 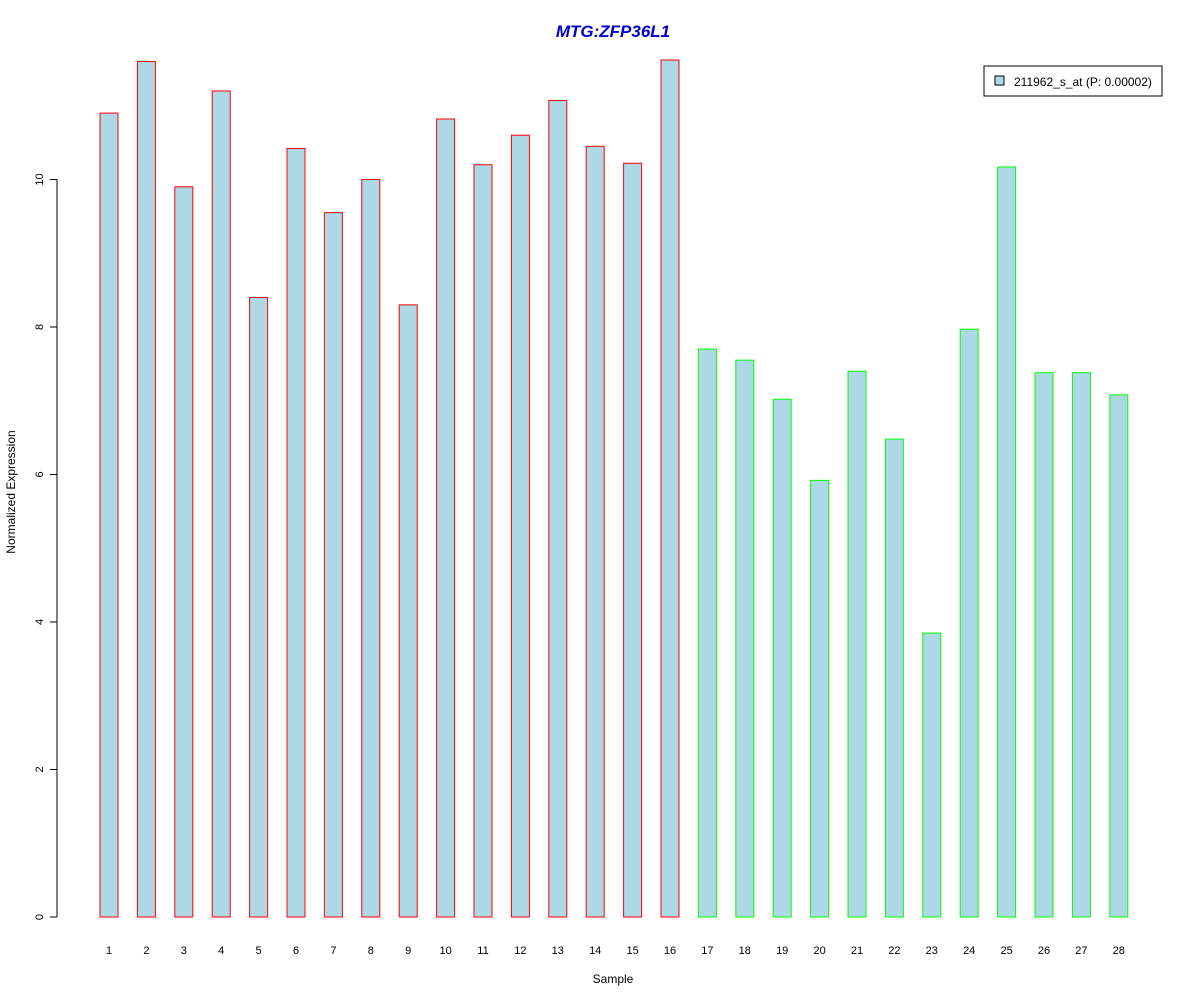 What do you see at coordinates (595, 951) in the screenshot?
I see `x-tick-label: 14` at bounding box center [595, 951].